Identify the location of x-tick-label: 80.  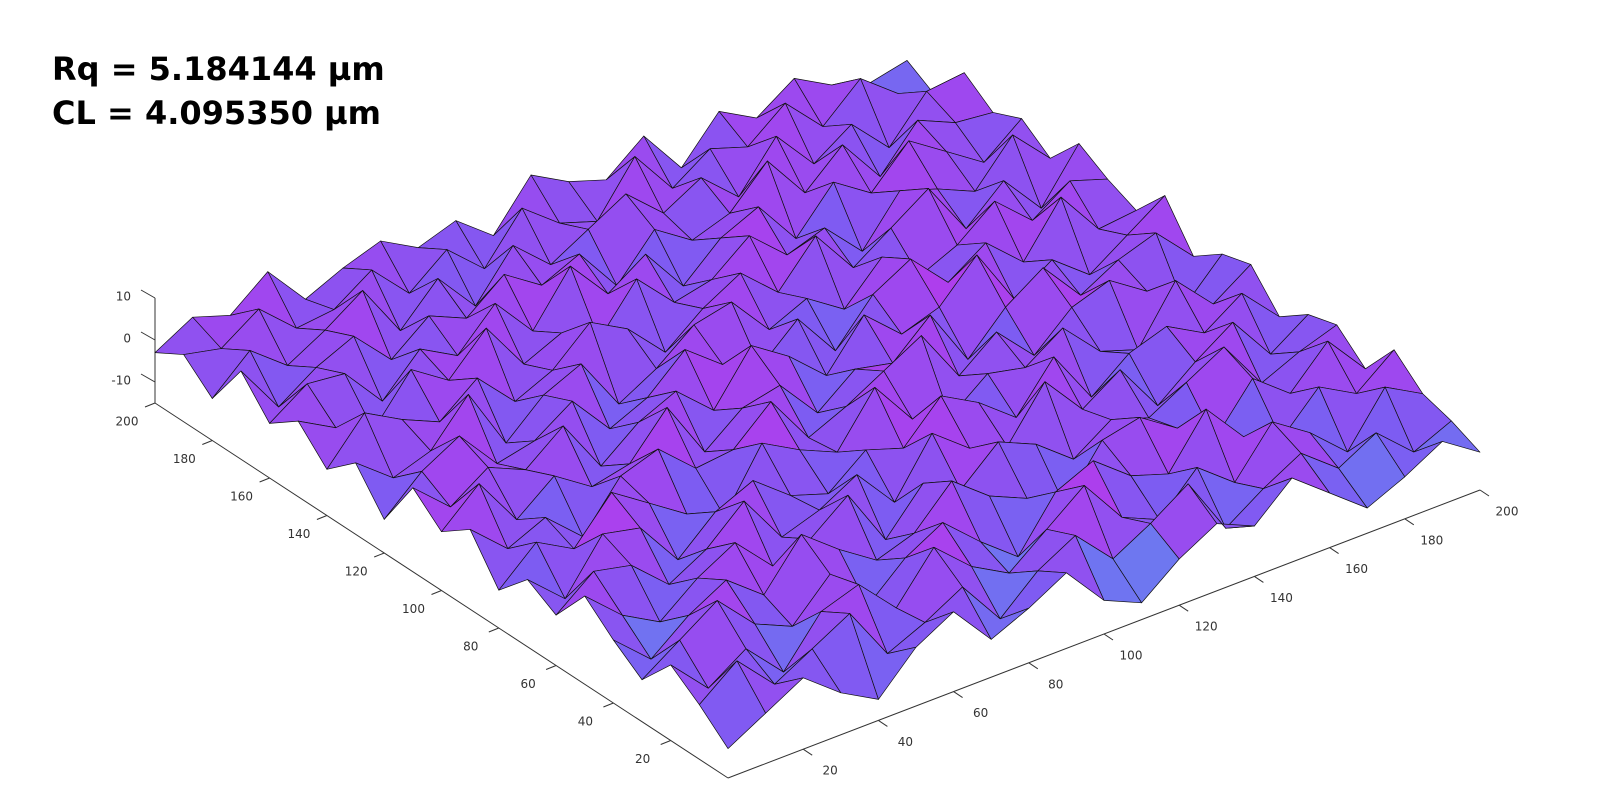
(1055, 684).